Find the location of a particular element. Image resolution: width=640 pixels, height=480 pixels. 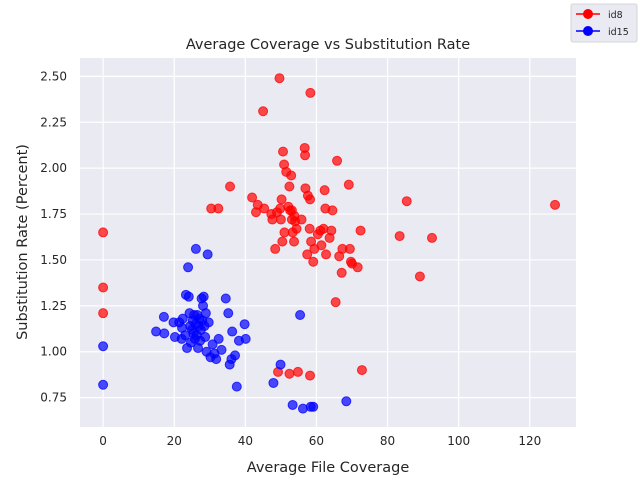

y-tick-label: 1.00 is located at coordinates (53, 352).